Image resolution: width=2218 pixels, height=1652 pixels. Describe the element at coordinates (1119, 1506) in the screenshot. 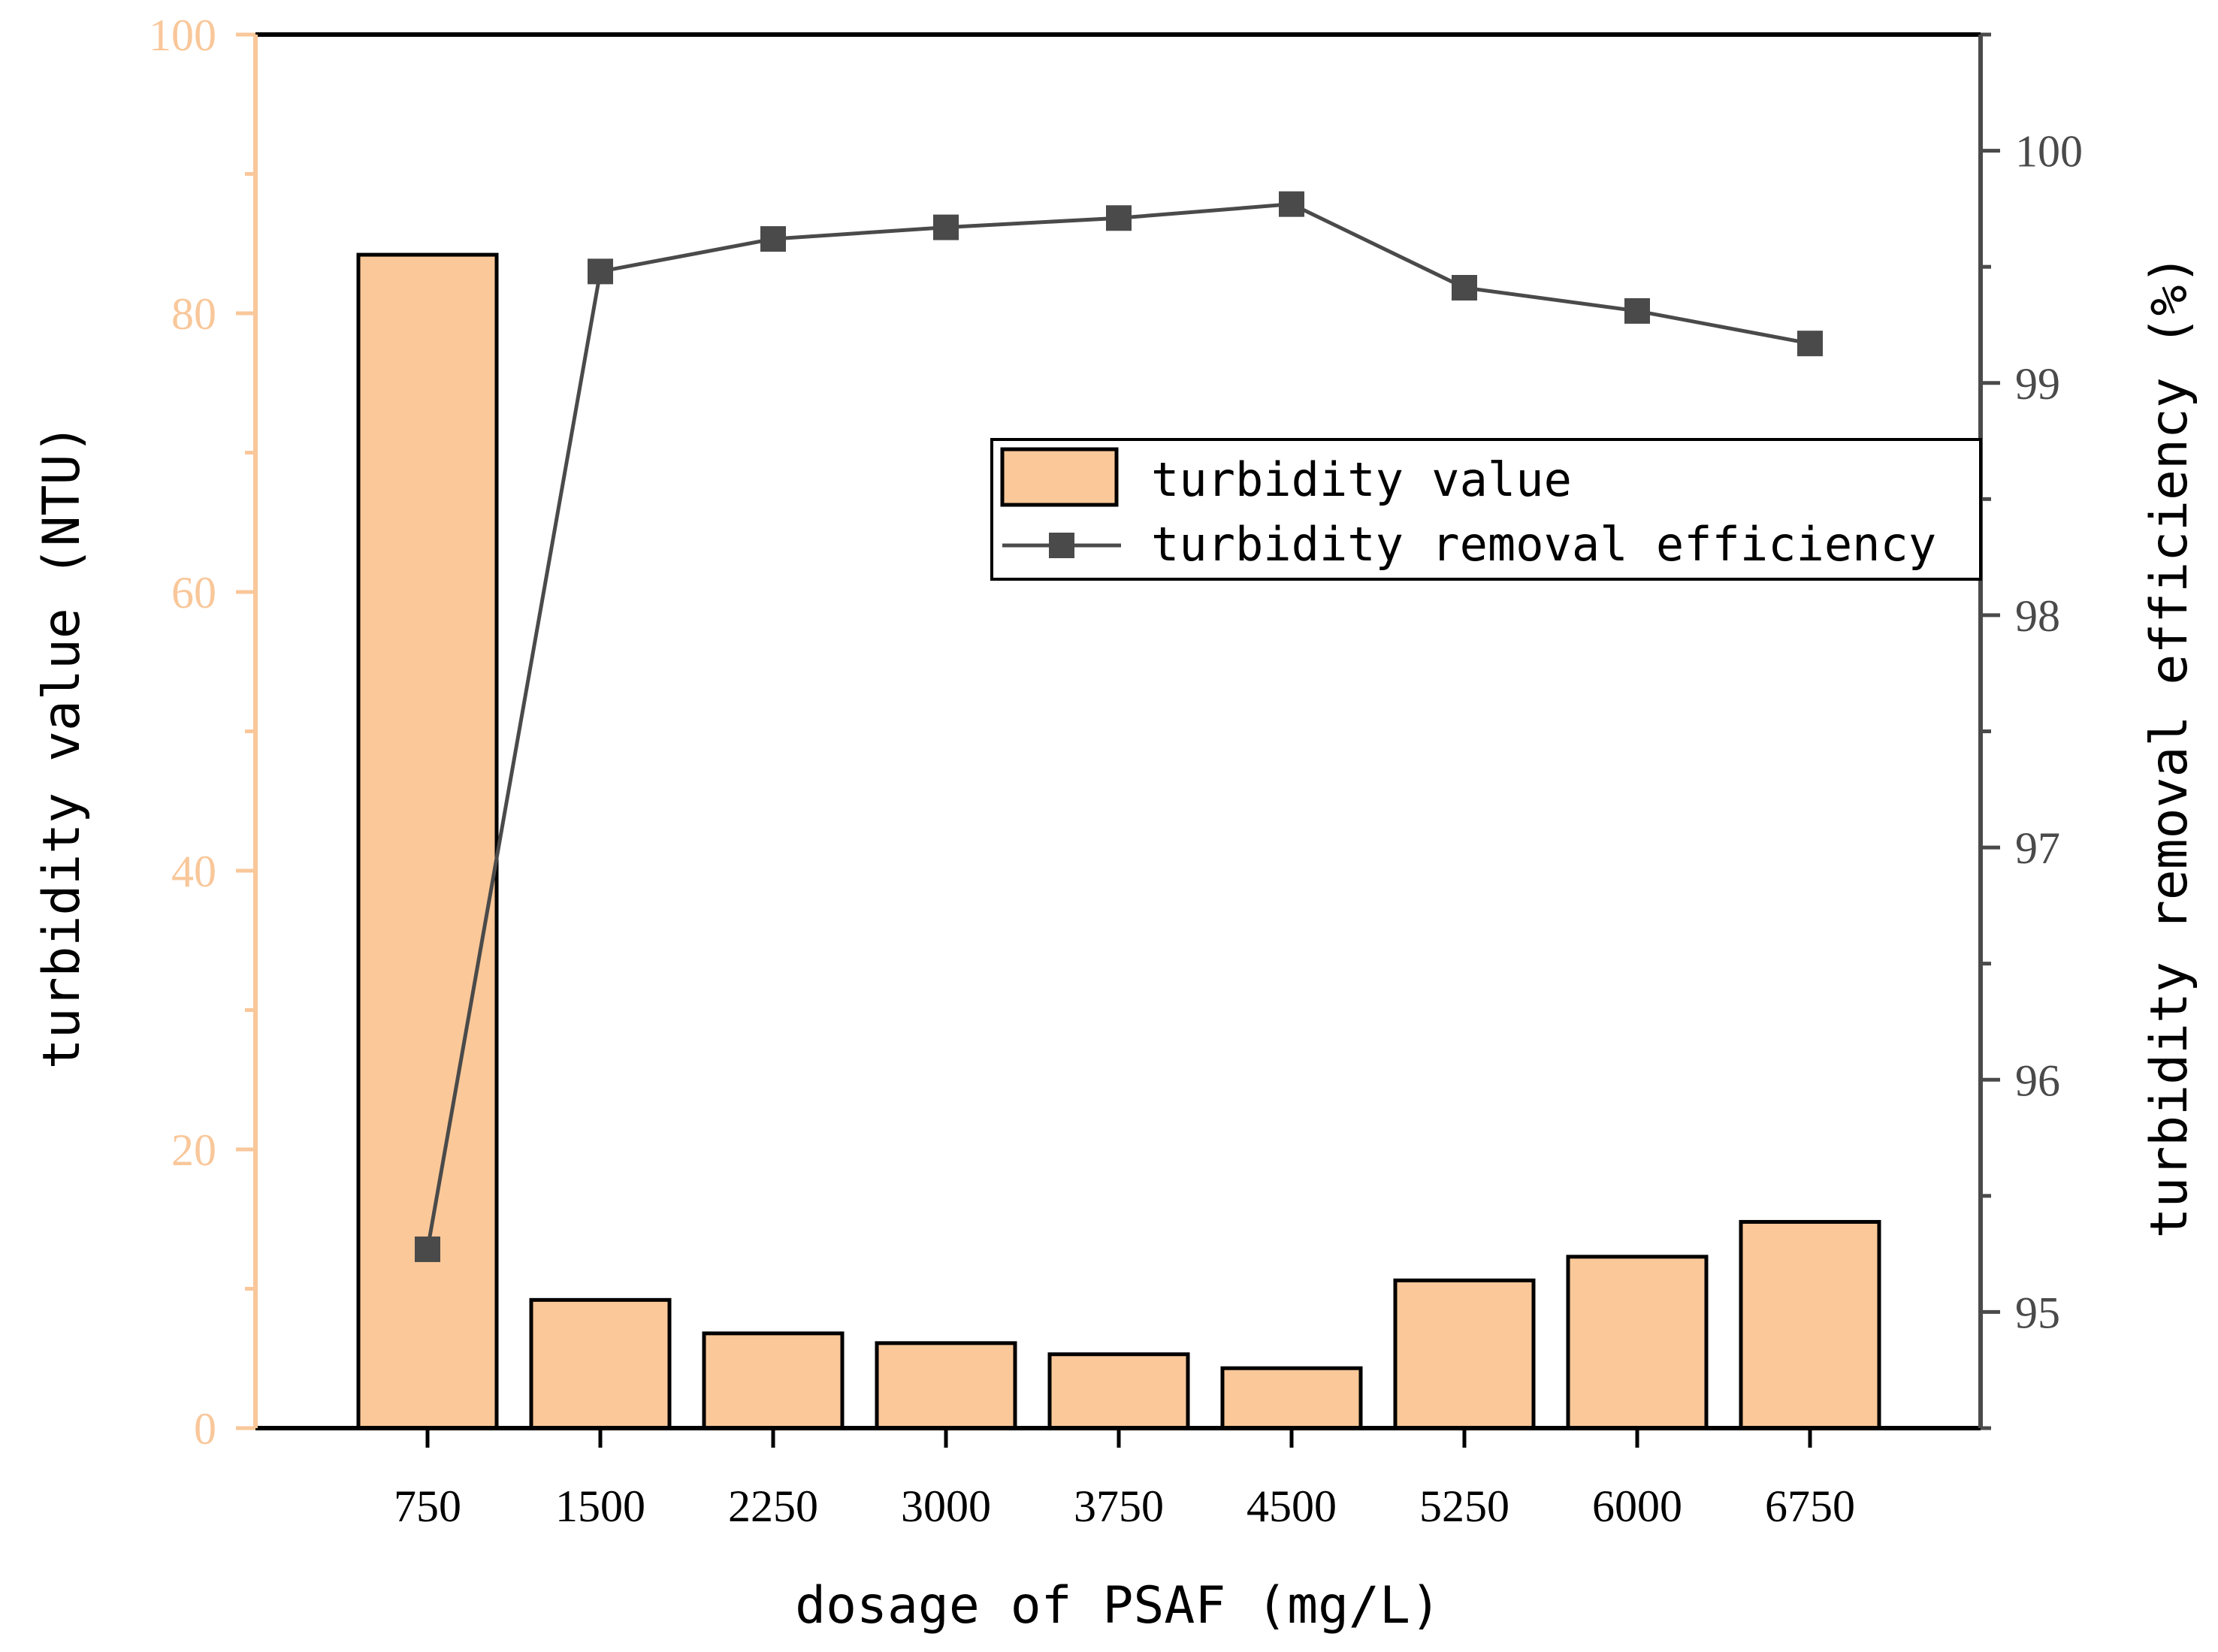

I see `x-tick-label-3750: 3750` at that location.